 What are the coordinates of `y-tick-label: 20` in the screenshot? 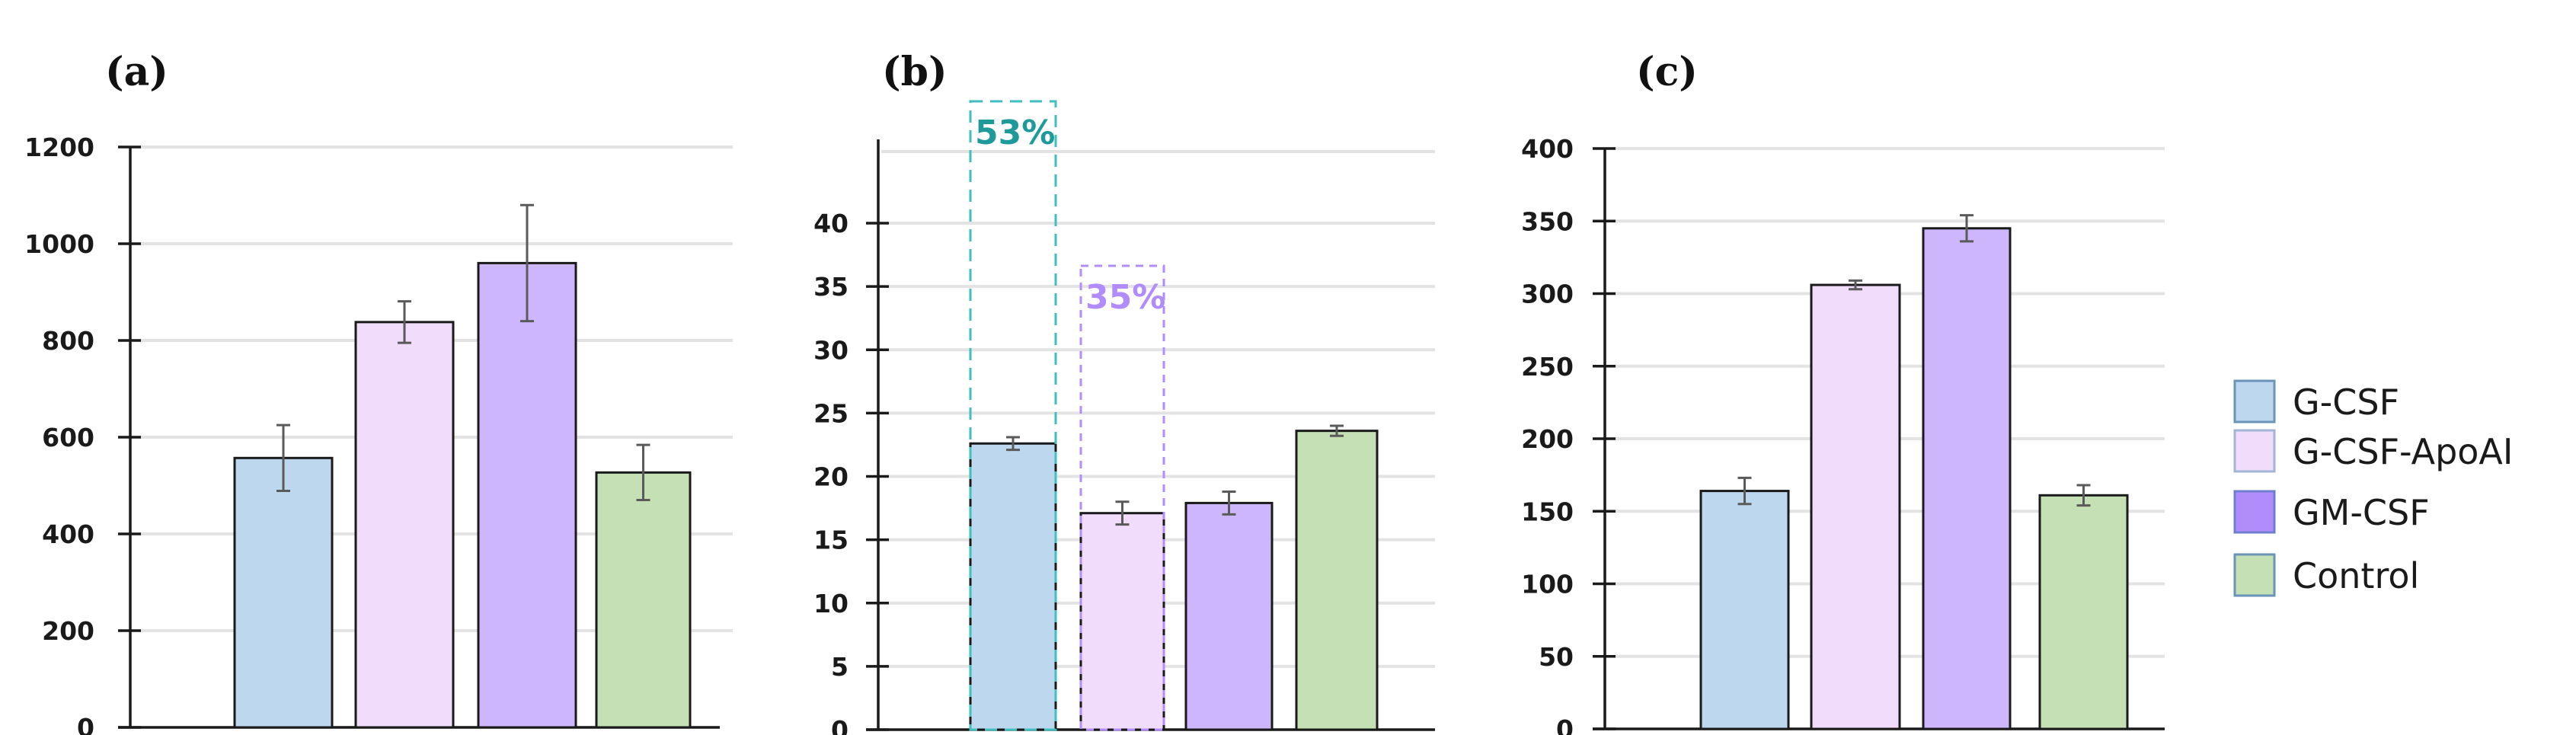 It's located at (831, 477).